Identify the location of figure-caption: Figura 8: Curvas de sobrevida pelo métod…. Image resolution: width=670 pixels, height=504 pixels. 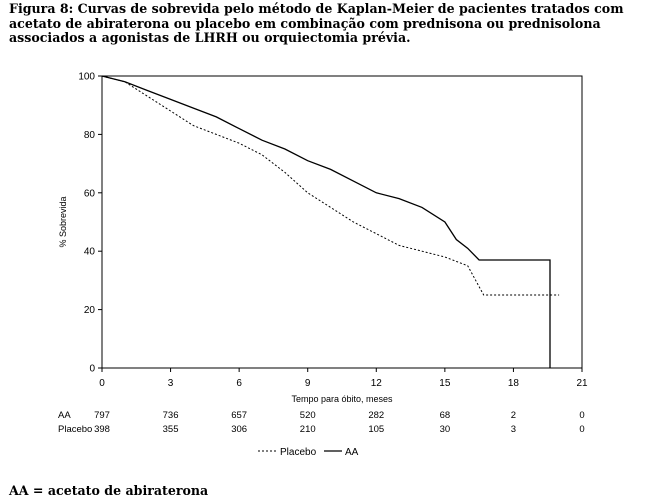
(316, 23).